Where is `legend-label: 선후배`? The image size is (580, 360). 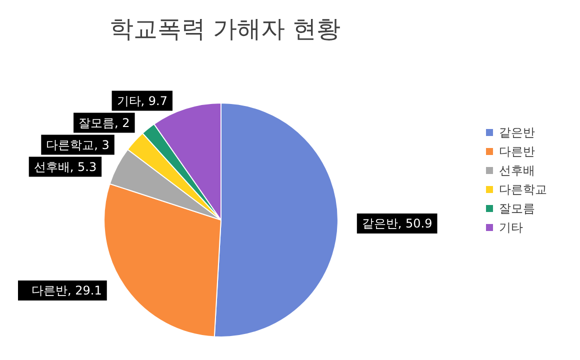
legend-label: 선후배 is located at coordinates (517, 171).